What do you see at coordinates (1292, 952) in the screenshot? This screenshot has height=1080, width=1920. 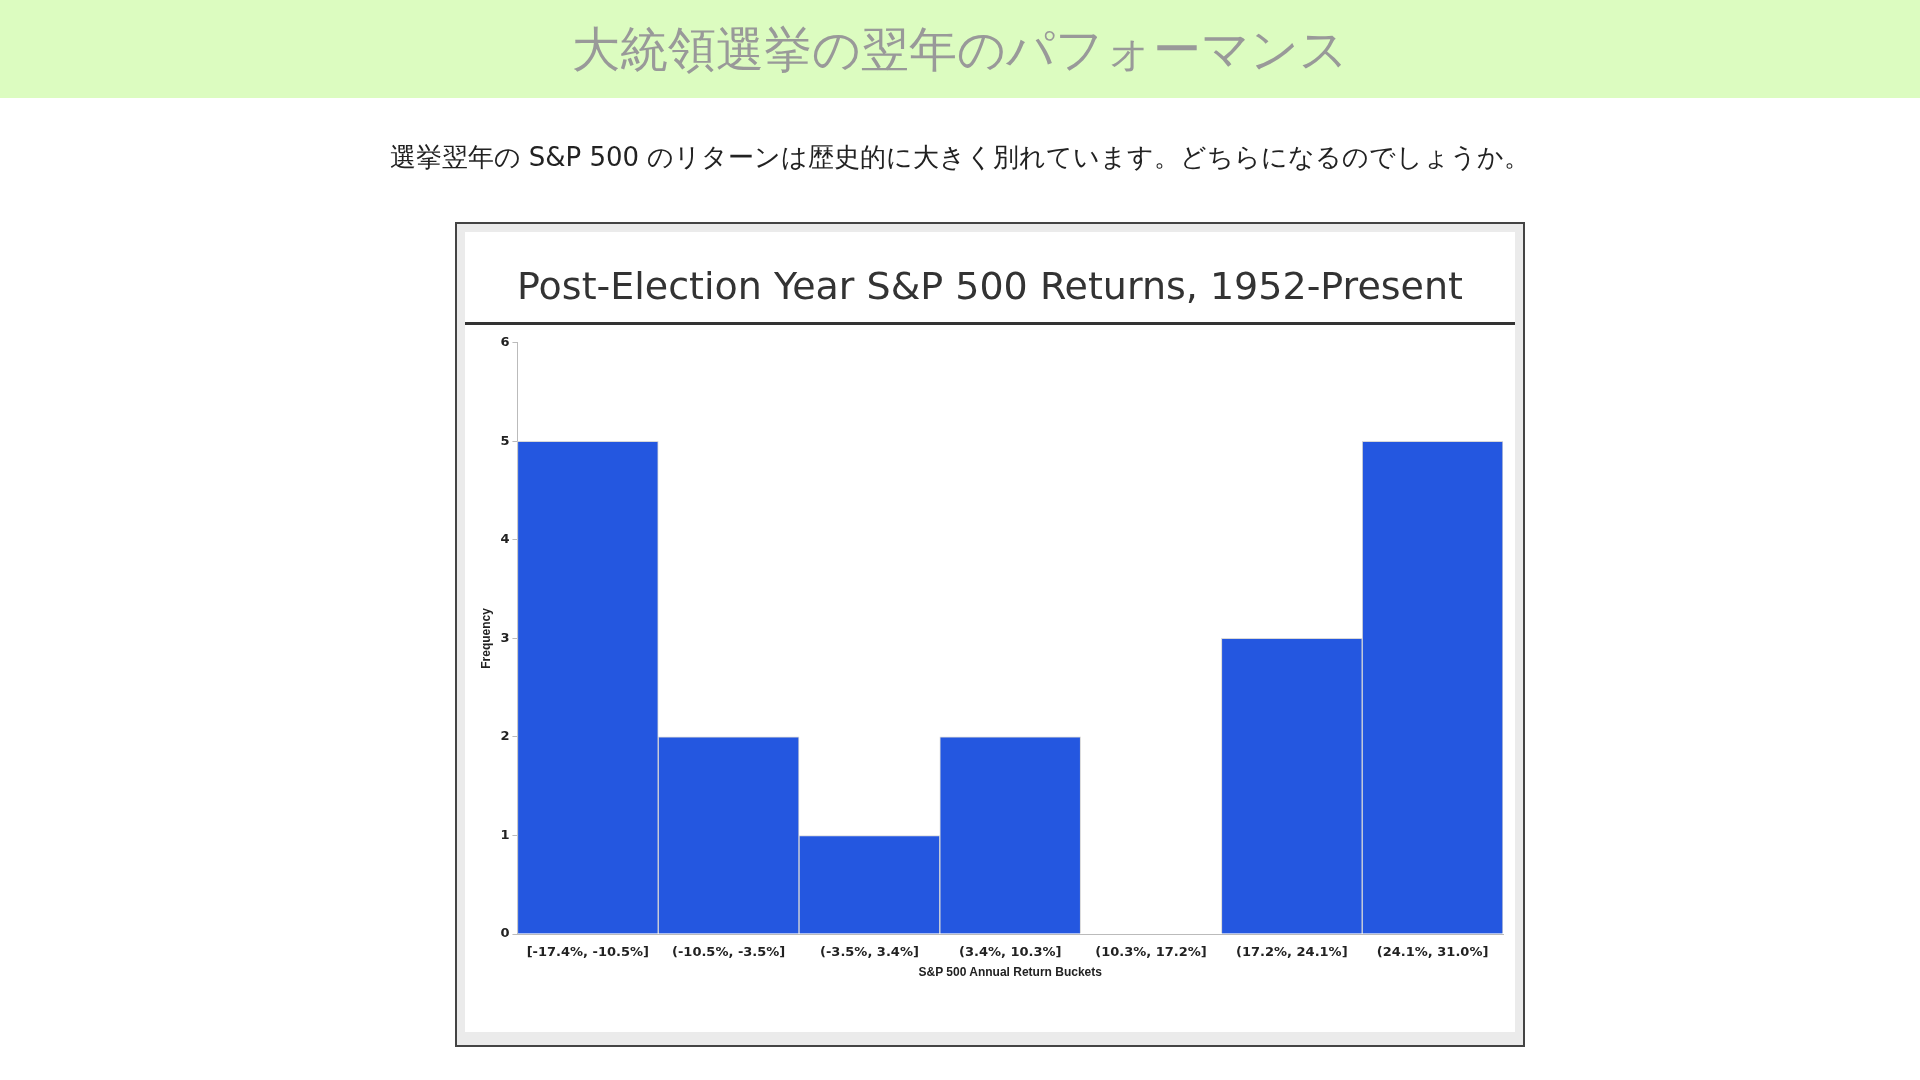 I see `x-tick-label: (17.2%, 24.1%]` at bounding box center [1292, 952].